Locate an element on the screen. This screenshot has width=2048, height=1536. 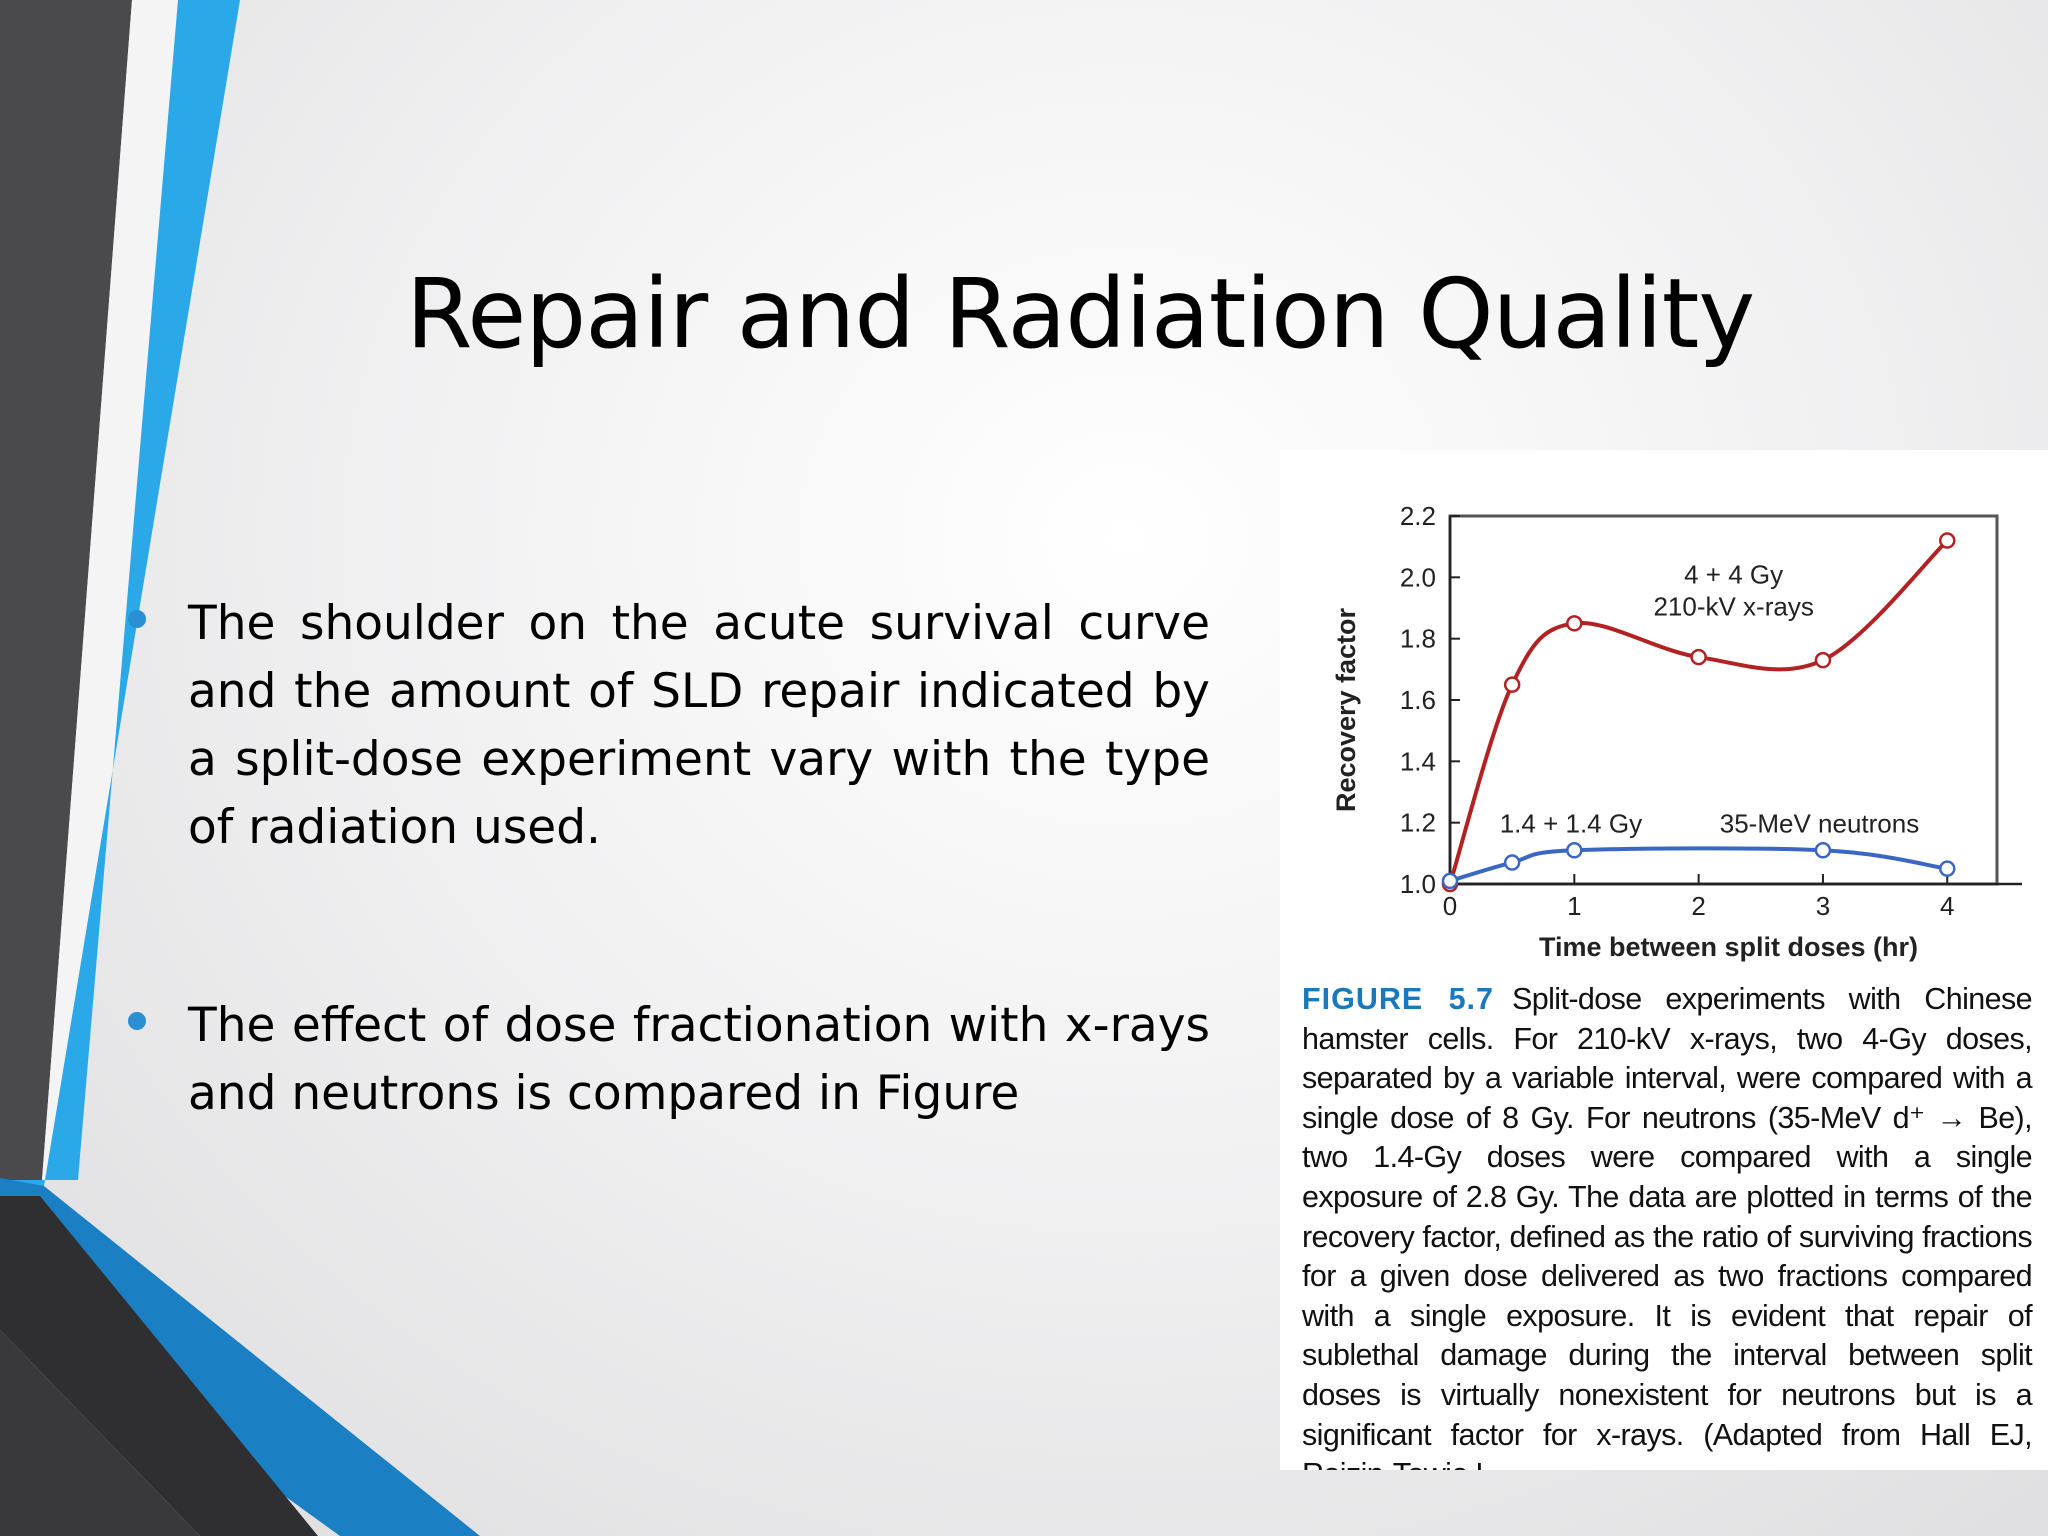
dark-floor-shape is located at coordinates (159, 1366).